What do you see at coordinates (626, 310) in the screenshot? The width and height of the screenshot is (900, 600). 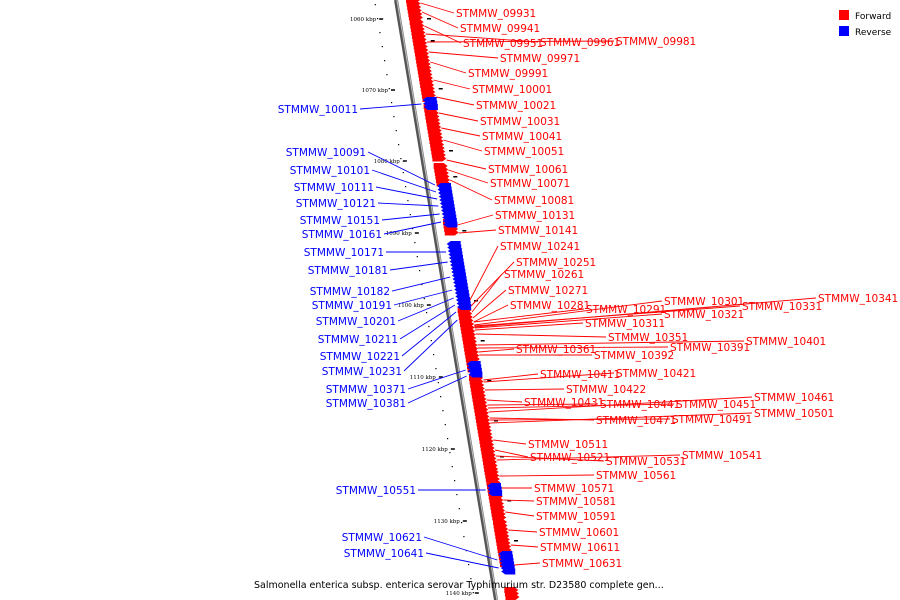 I see `forward-gene-label: STMMW_10291` at bounding box center [626, 310].